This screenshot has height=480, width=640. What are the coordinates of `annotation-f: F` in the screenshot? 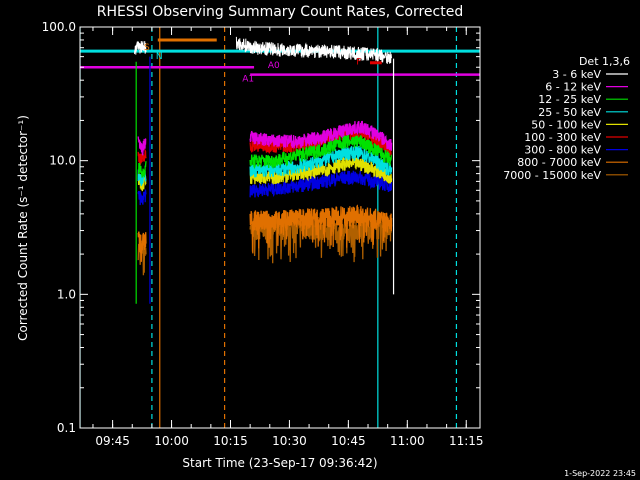 It's located at (358, 63).